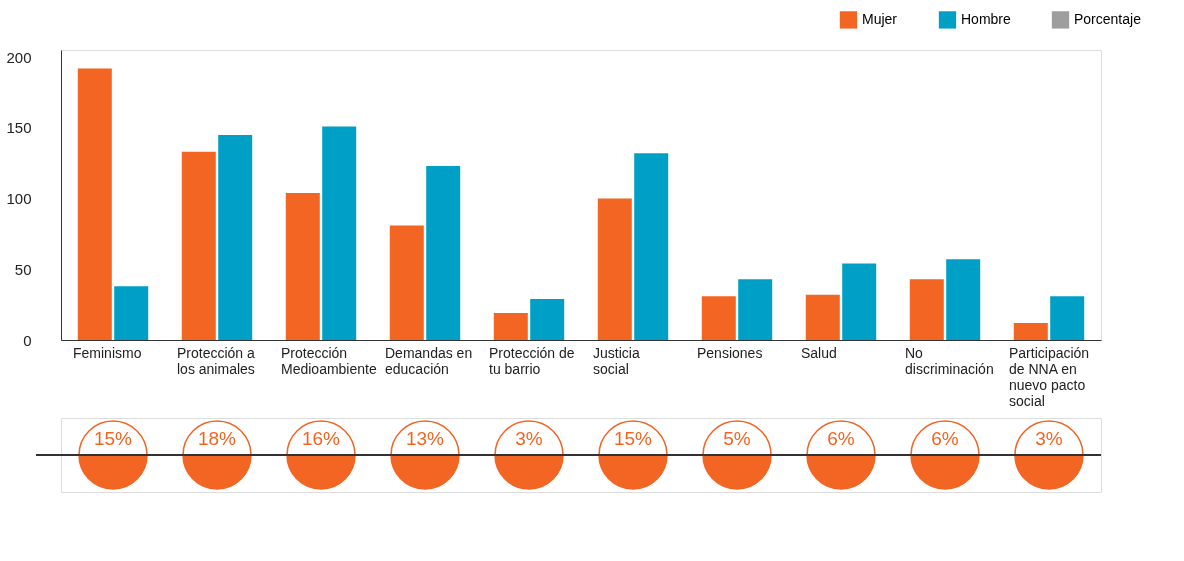 This screenshot has width=1184, height=561. I want to click on y-tick-label: 50, so click(23, 269).